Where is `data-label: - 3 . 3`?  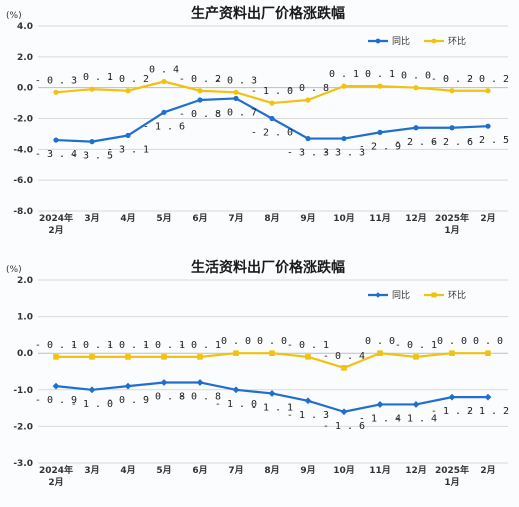 data-label: - 3 . 3 is located at coordinates (308, 153).